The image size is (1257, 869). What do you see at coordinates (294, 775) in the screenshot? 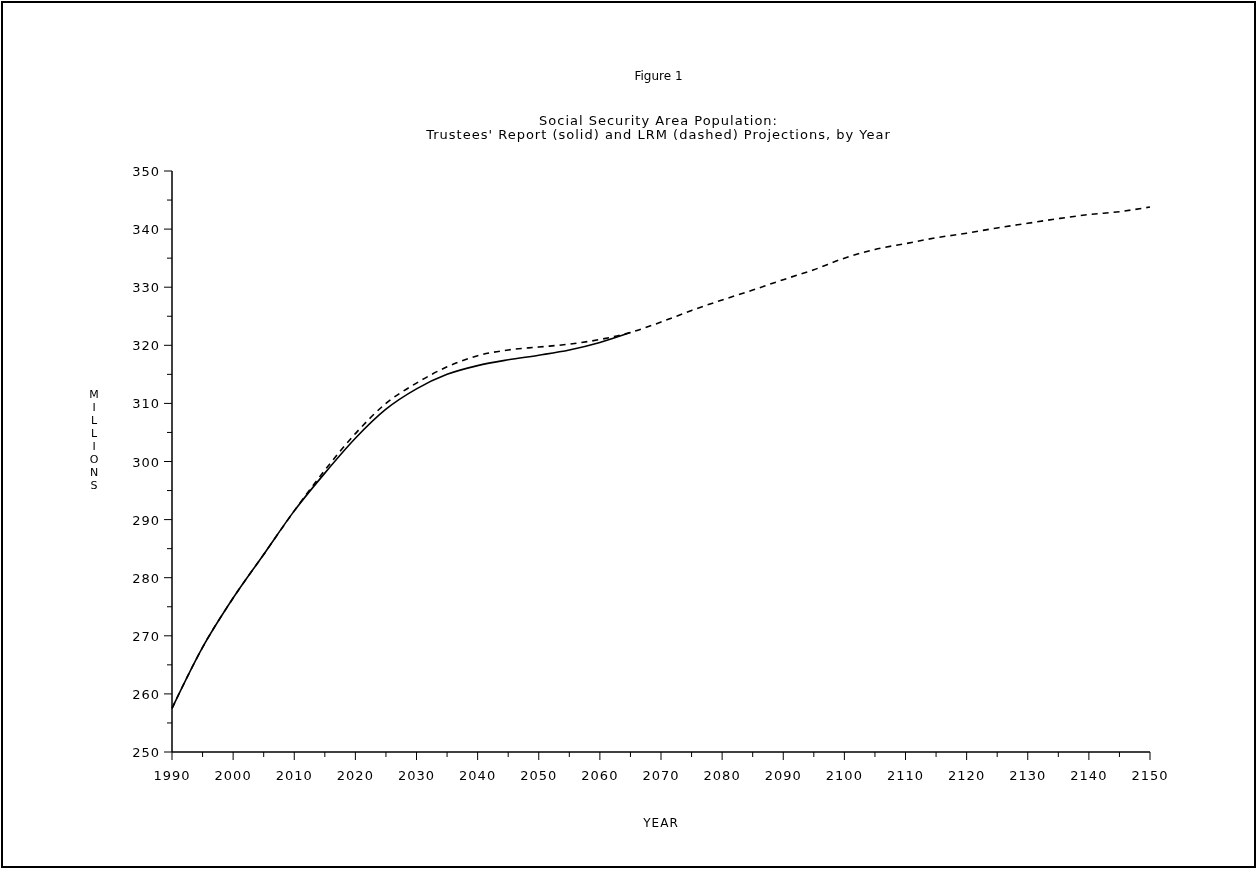
I see `x-tick-label: 2010` at bounding box center [294, 775].